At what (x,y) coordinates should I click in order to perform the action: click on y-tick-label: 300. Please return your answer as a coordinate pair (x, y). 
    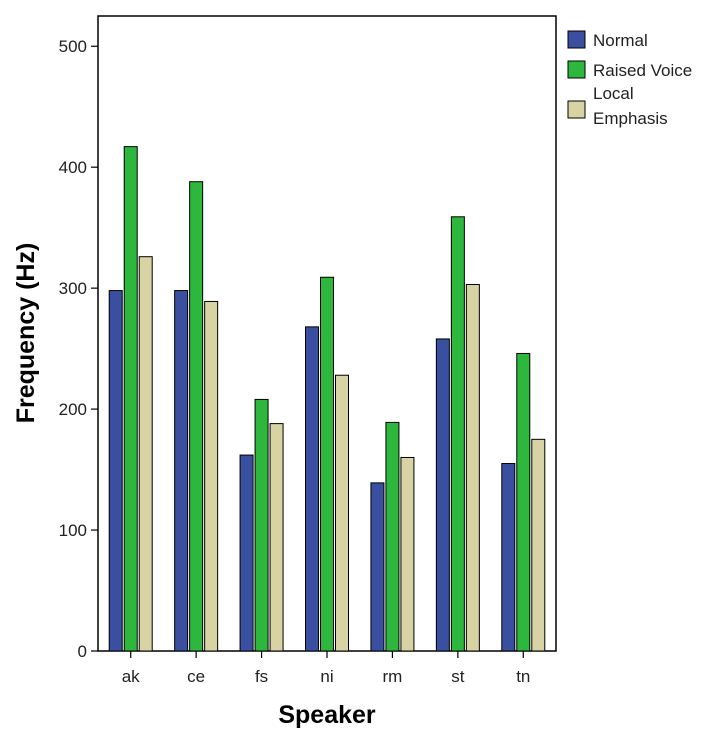
    Looking at the image, I should click on (73, 288).